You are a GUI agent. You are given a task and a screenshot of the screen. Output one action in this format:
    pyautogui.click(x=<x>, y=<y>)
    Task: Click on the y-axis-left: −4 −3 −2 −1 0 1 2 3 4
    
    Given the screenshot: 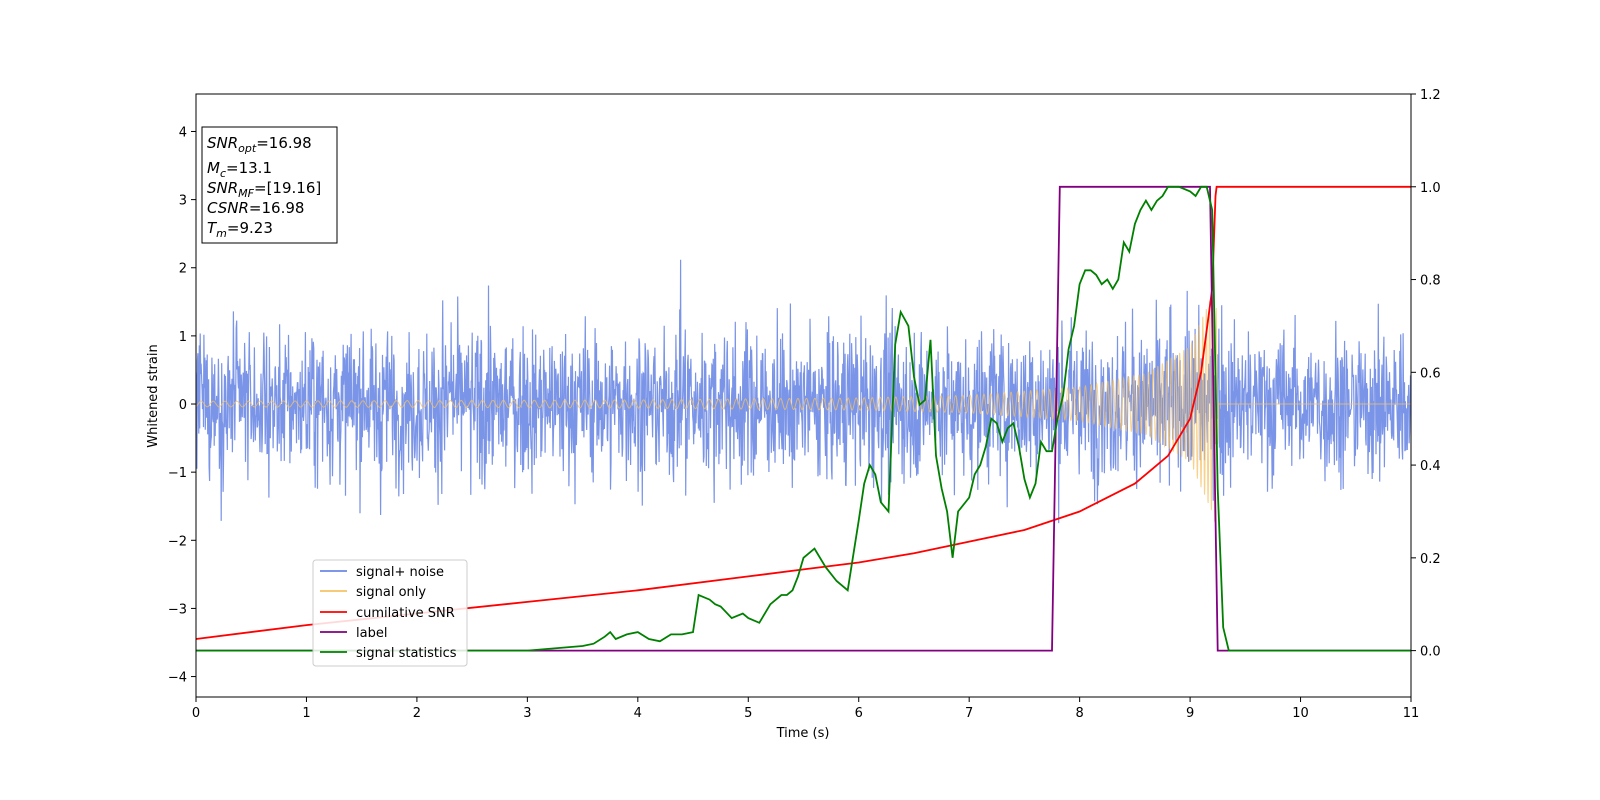 What is the action you would take?
    pyautogui.click(x=182, y=405)
    